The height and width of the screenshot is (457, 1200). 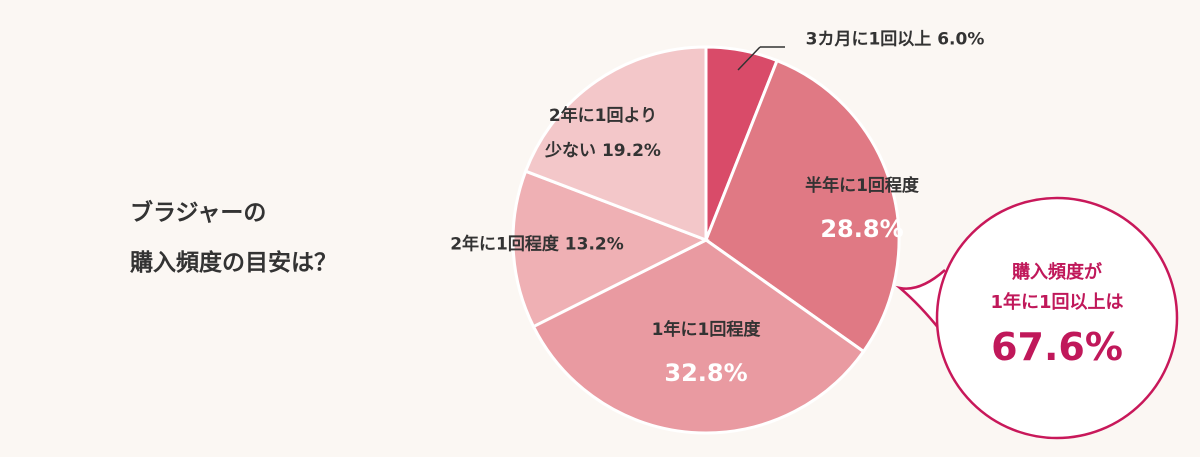 I want to click on category-label: 半年に1回程度, so click(x=862, y=186).